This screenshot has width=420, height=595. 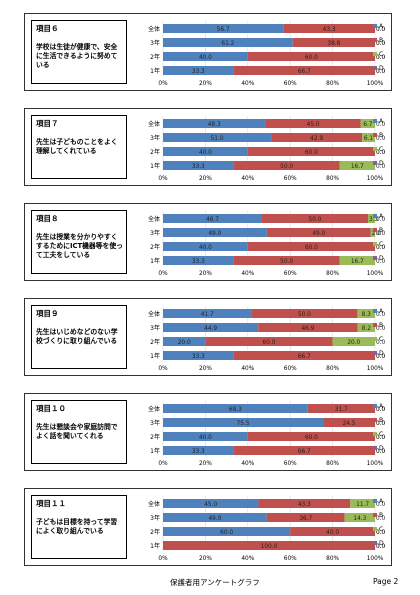 I want to click on item-title: 項目１０, so click(x=51, y=408).